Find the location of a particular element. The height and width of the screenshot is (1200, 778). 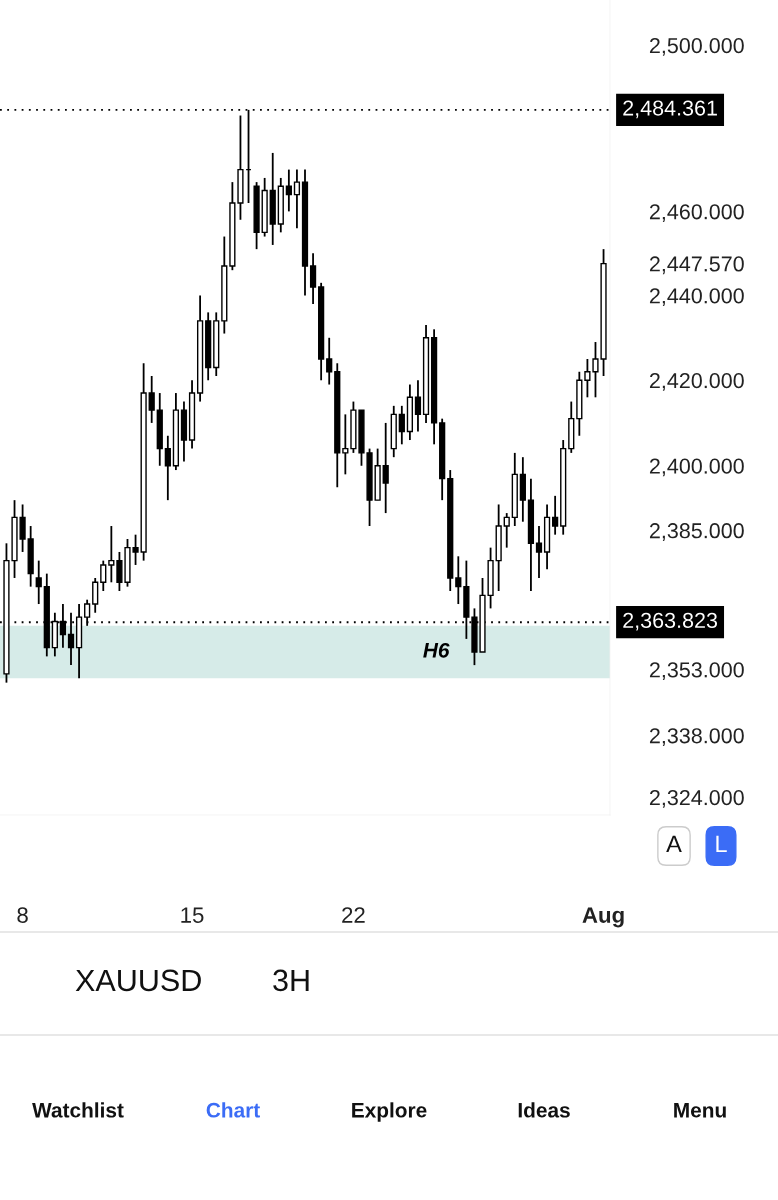

text: 3H is located at coordinates (291, 980).